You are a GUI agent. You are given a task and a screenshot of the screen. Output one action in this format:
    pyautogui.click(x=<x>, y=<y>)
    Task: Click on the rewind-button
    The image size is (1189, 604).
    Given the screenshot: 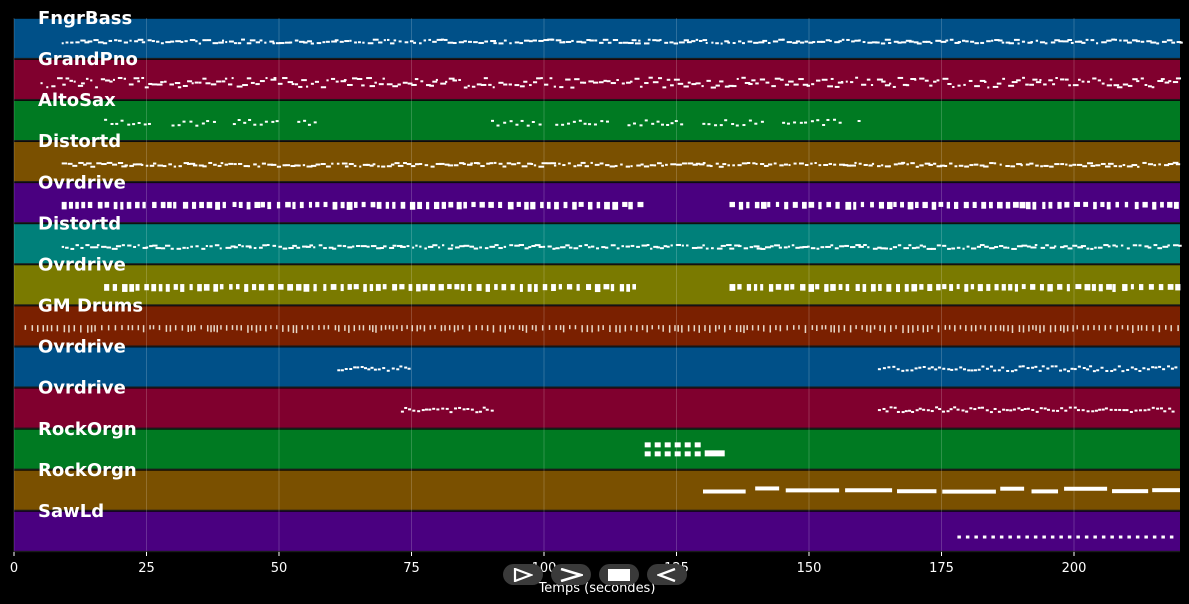 What is the action you would take?
    pyautogui.click(x=667, y=574)
    